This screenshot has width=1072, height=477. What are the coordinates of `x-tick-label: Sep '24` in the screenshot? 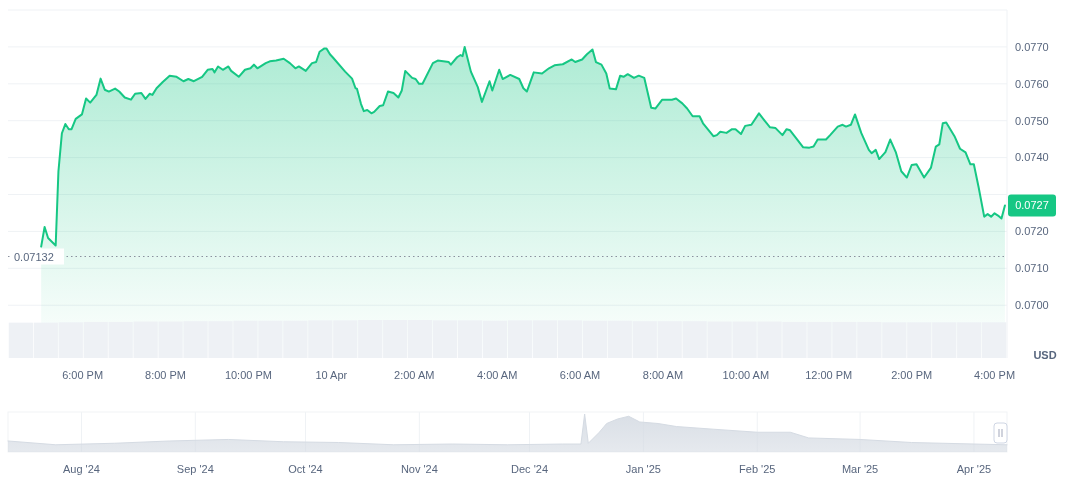 It's located at (195, 469).